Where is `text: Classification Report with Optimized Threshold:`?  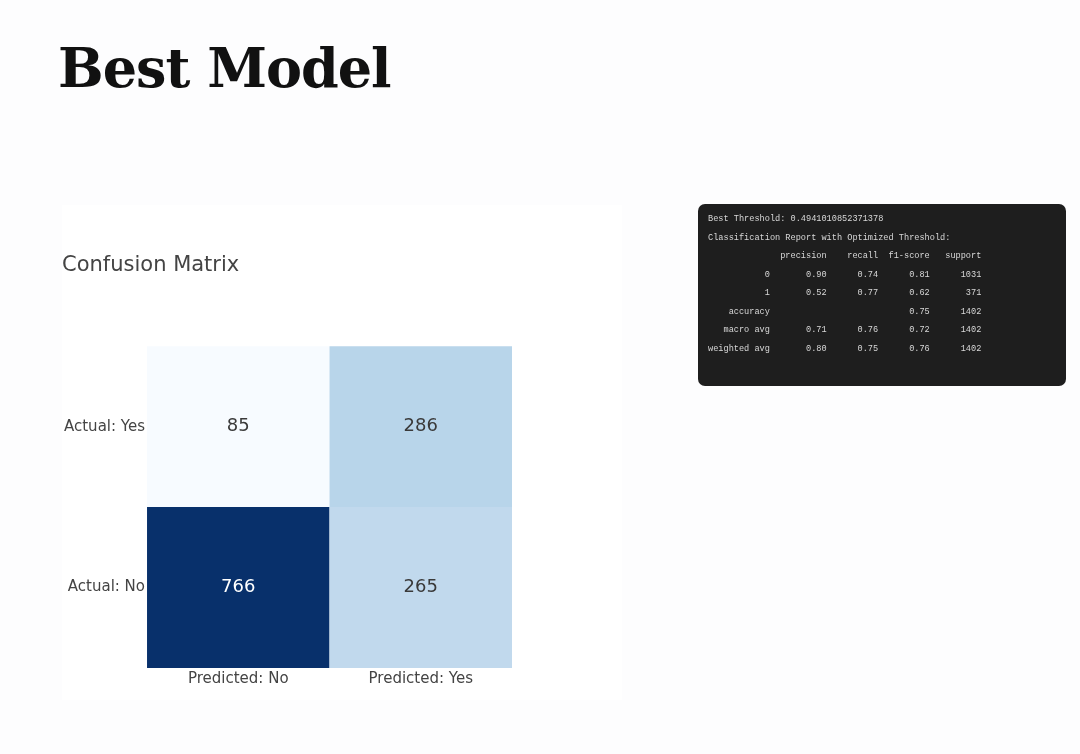 text: Classification Report with Optimized Threshold: is located at coordinates (829, 237).